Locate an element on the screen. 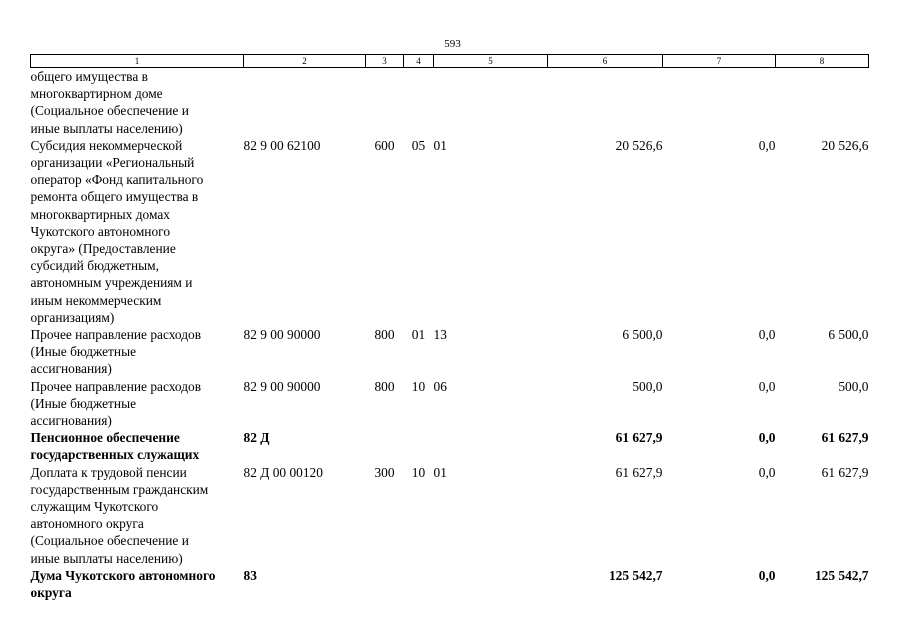 This screenshot has height=640, width=905. row-target-code: 83 is located at coordinates (250, 575).